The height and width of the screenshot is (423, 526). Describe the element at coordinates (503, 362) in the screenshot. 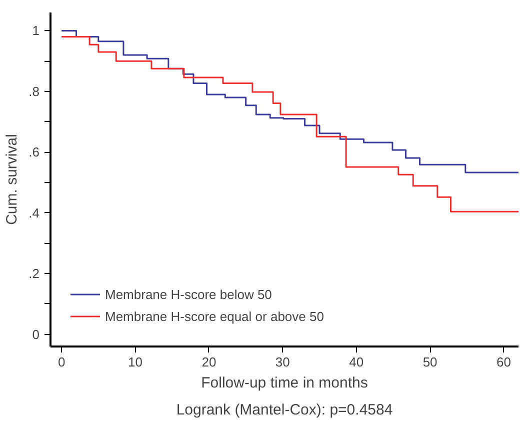

I see `x-tick-label: 60` at that location.